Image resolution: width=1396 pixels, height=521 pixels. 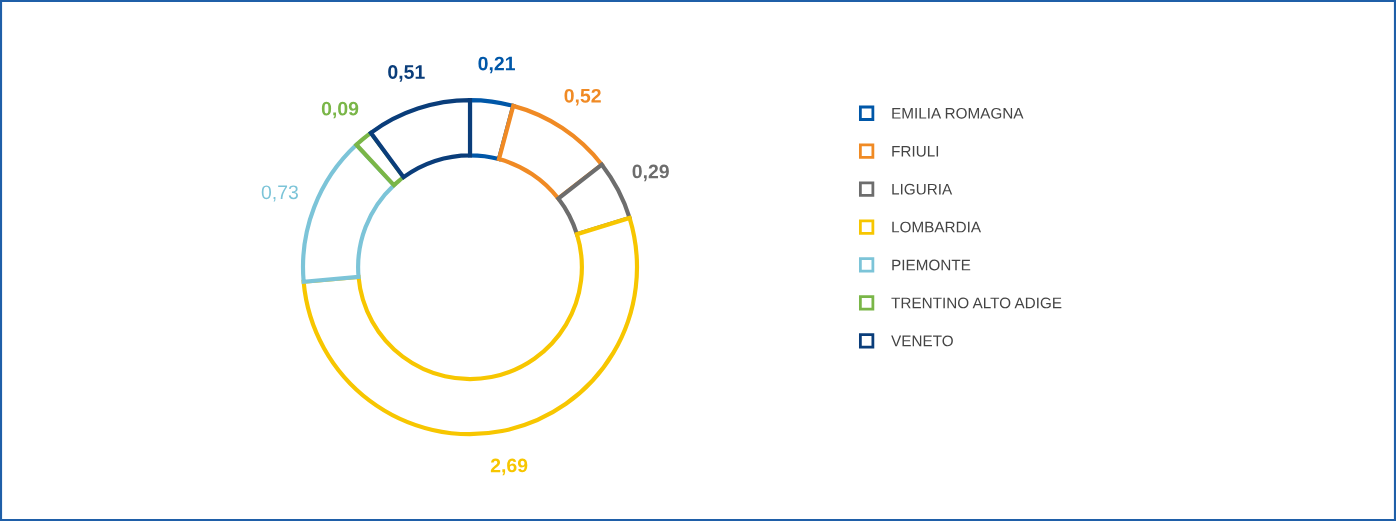 I want to click on legend-label: VENETO, so click(x=922, y=341).